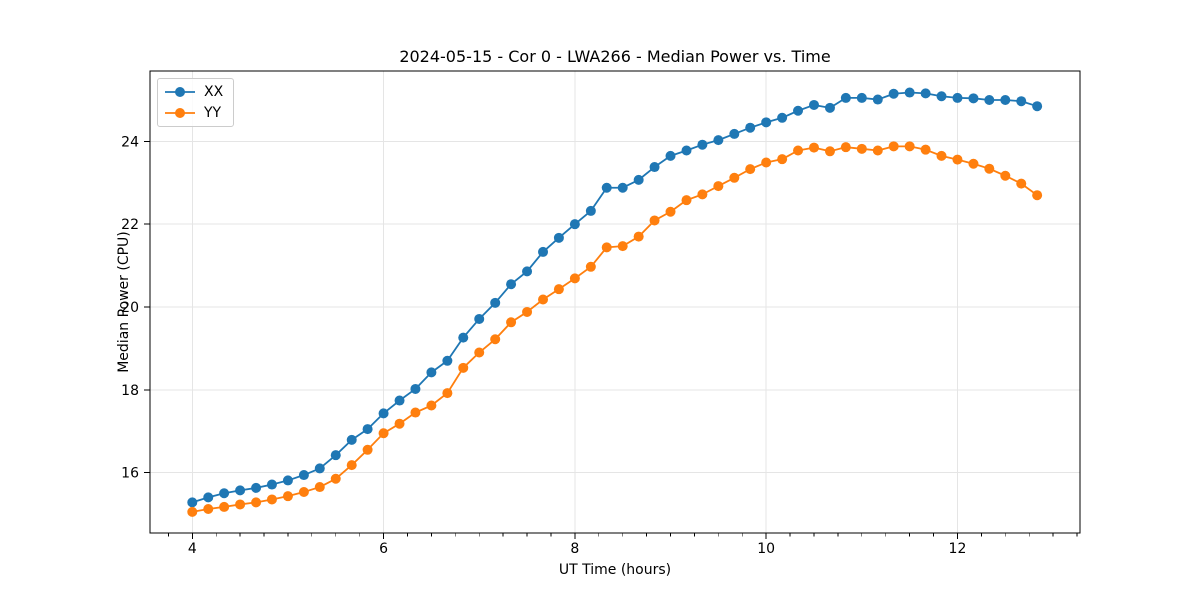 This screenshot has width=1200, height=600. What do you see at coordinates (180, 92) in the screenshot?
I see `legend-line-xx-icon` at bounding box center [180, 92].